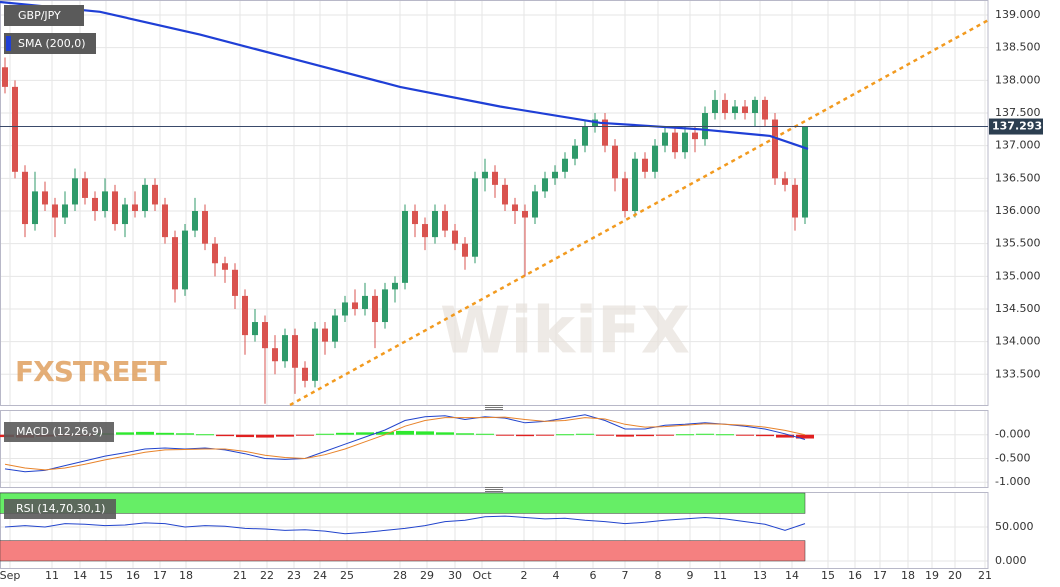 This screenshot has height=587, width=1060. Describe the element at coordinates (1018, 275) in the screenshot. I see `y-tick-label: 135.000` at that location.